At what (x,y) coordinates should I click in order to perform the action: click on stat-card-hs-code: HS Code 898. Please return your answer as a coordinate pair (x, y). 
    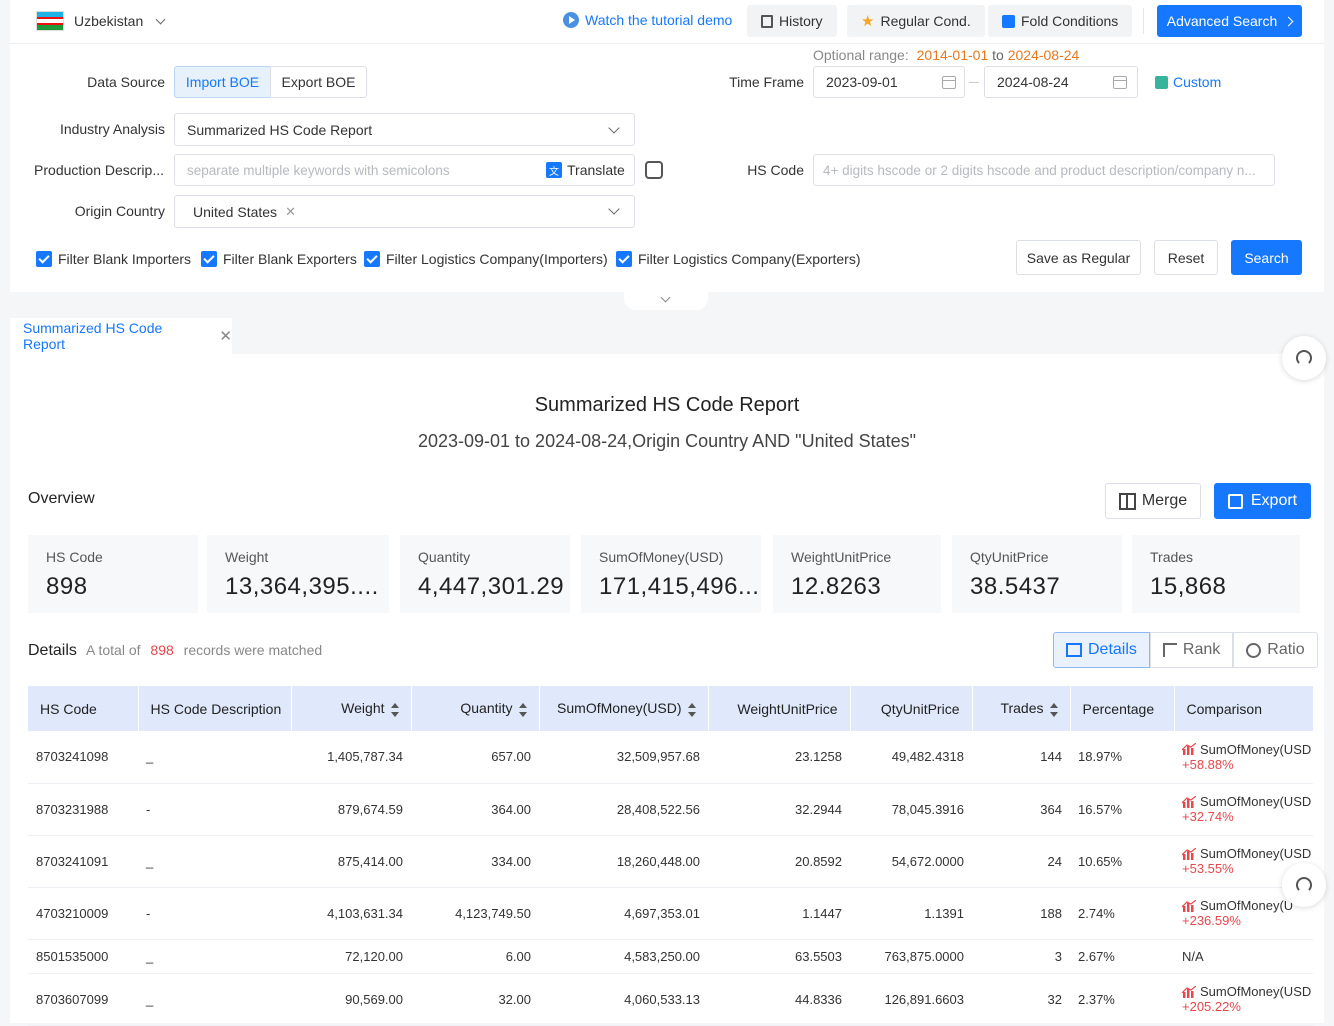
    Looking at the image, I should click on (113, 574).